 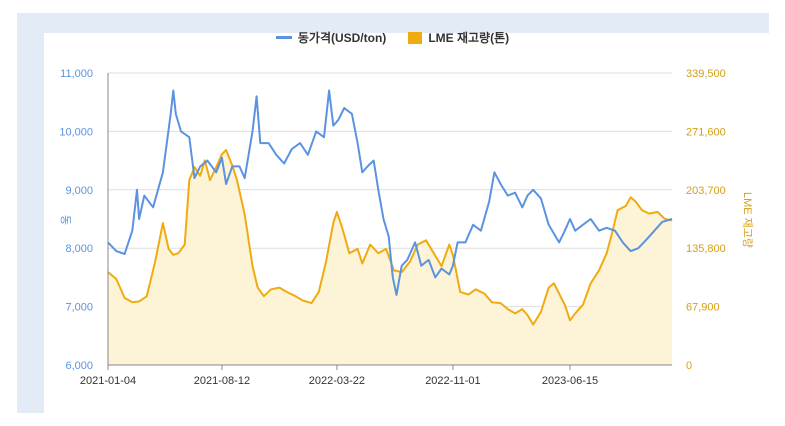 What do you see at coordinates (706, 132) in the screenshot?
I see `right-tick-label: 271,600` at bounding box center [706, 132].